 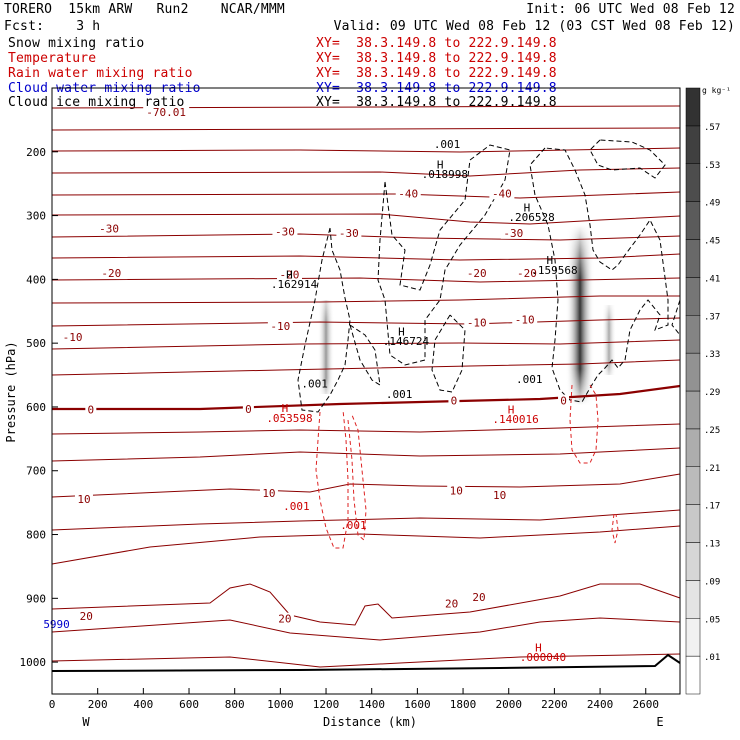 What do you see at coordinates (96, 102) in the screenshot?
I see `field-name-cloud-ice: Cloud ice mixing ratio` at bounding box center [96, 102].